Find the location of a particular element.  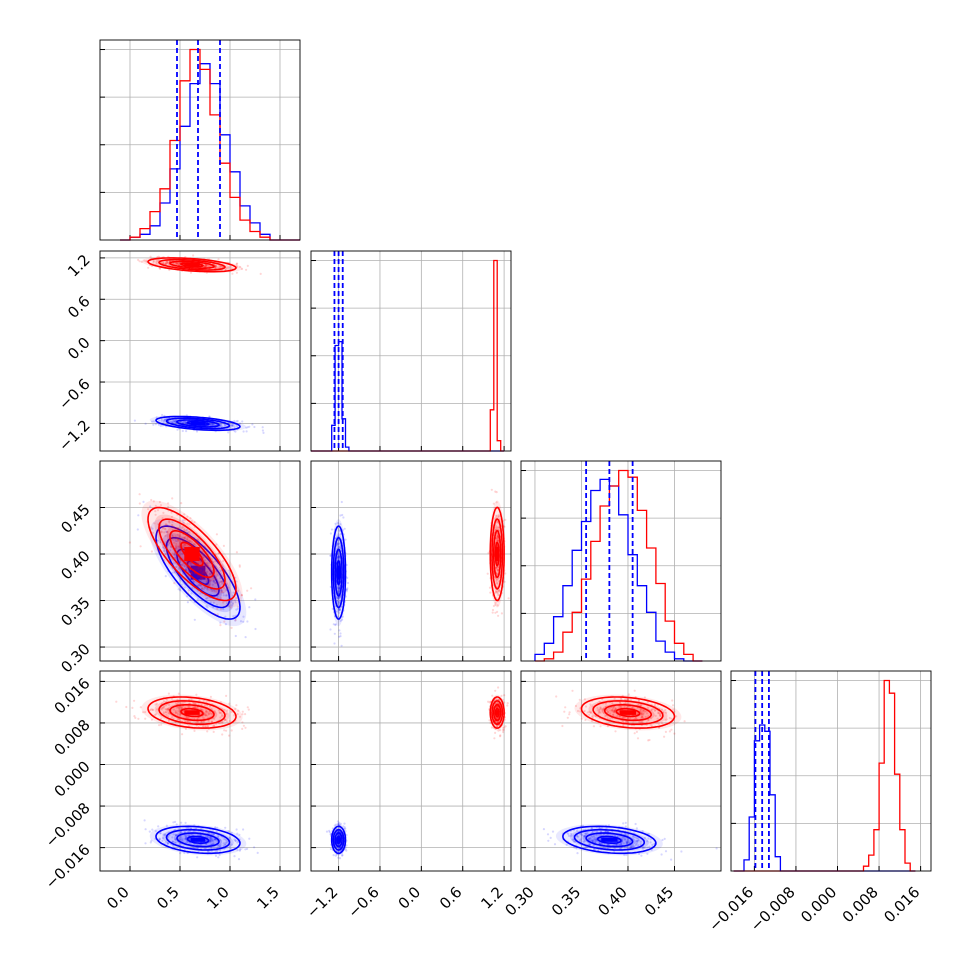

x-tick-label: 0.000 is located at coordinates (818, 904).